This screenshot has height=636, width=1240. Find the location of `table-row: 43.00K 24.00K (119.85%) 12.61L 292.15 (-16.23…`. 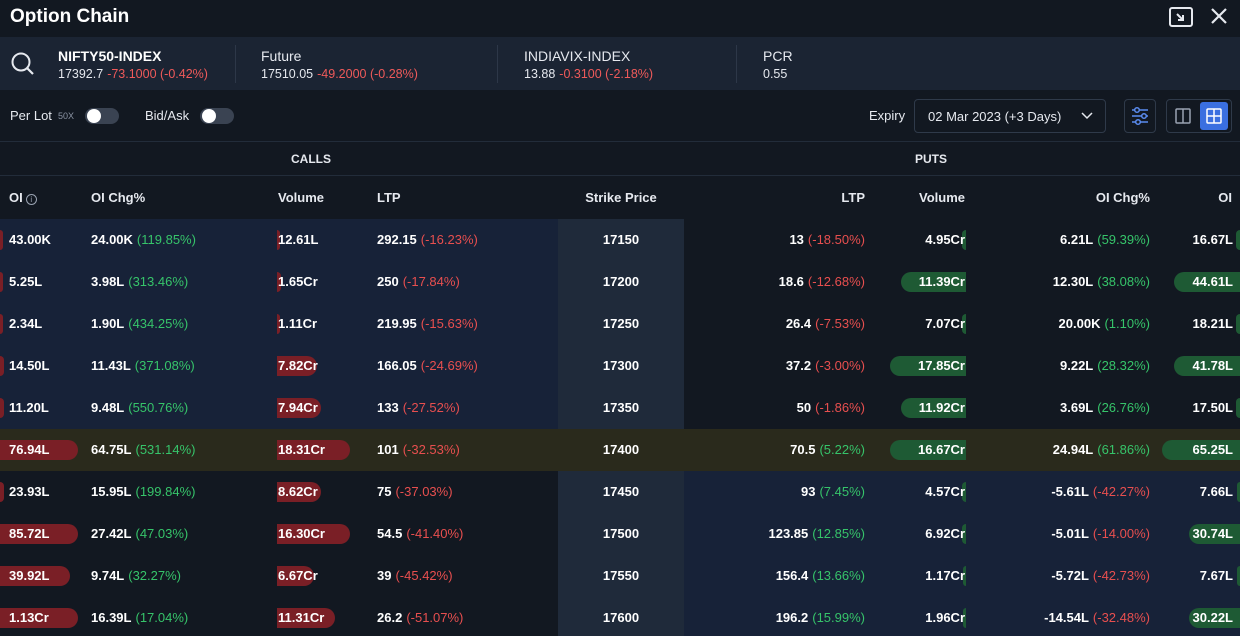

table-row: 43.00K 24.00K (119.85%) 12.61L 292.15 (-16.23… is located at coordinates (620, 240).